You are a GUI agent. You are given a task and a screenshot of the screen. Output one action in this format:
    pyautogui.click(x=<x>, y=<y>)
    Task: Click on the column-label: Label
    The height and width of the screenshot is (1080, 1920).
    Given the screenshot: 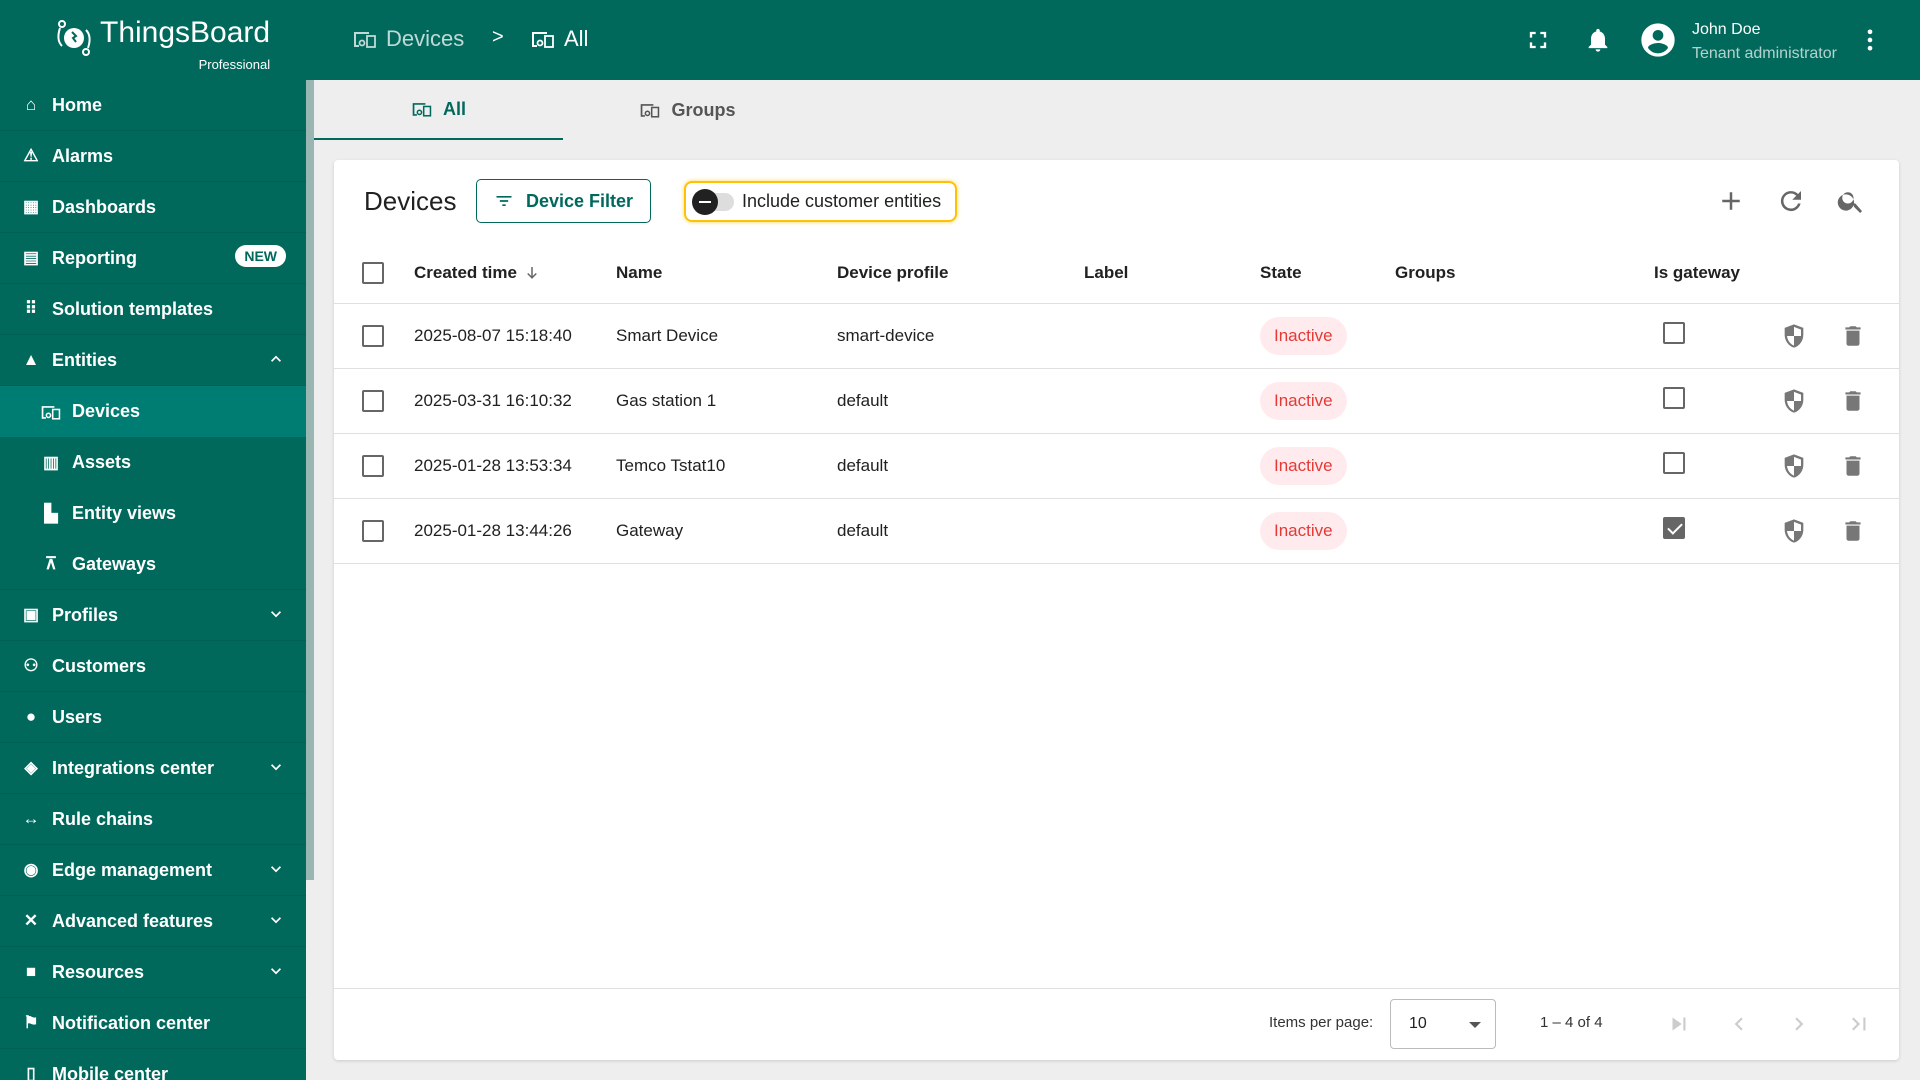 What is the action you would take?
    pyautogui.click(x=1106, y=272)
    